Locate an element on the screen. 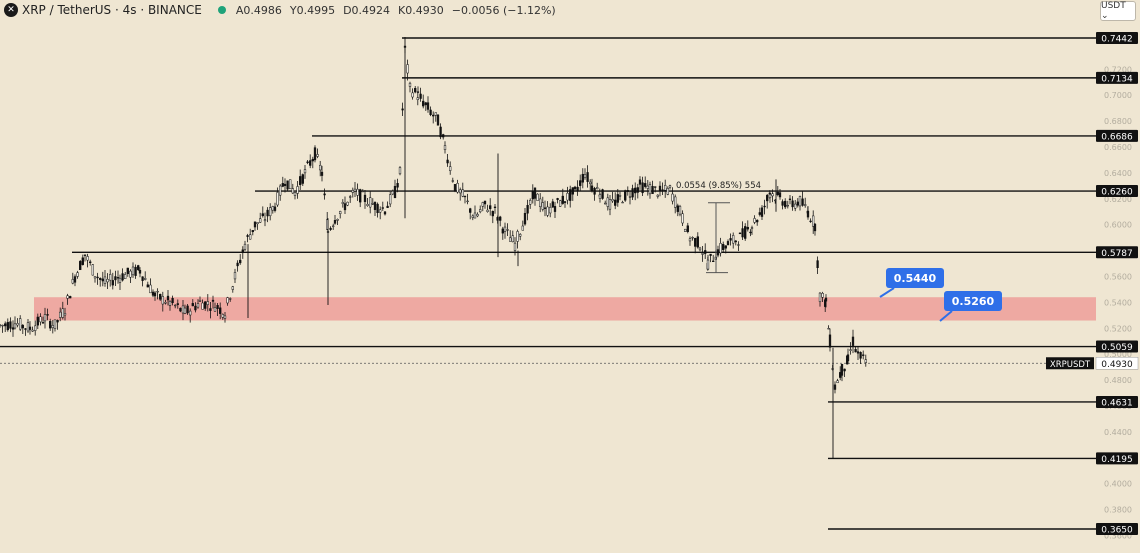  symbol-title: XRP / TetherUS · 4s · BINANCE is located at coordinates (112, 10).